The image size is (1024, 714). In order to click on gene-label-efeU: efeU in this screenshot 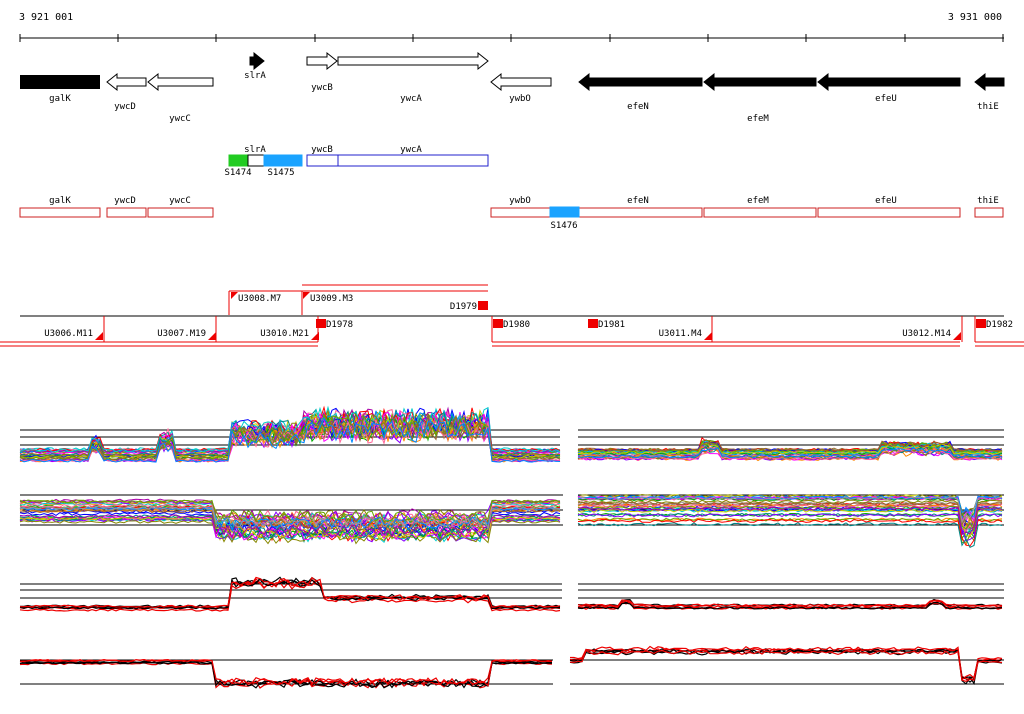, I will do `click(886, 99)`.